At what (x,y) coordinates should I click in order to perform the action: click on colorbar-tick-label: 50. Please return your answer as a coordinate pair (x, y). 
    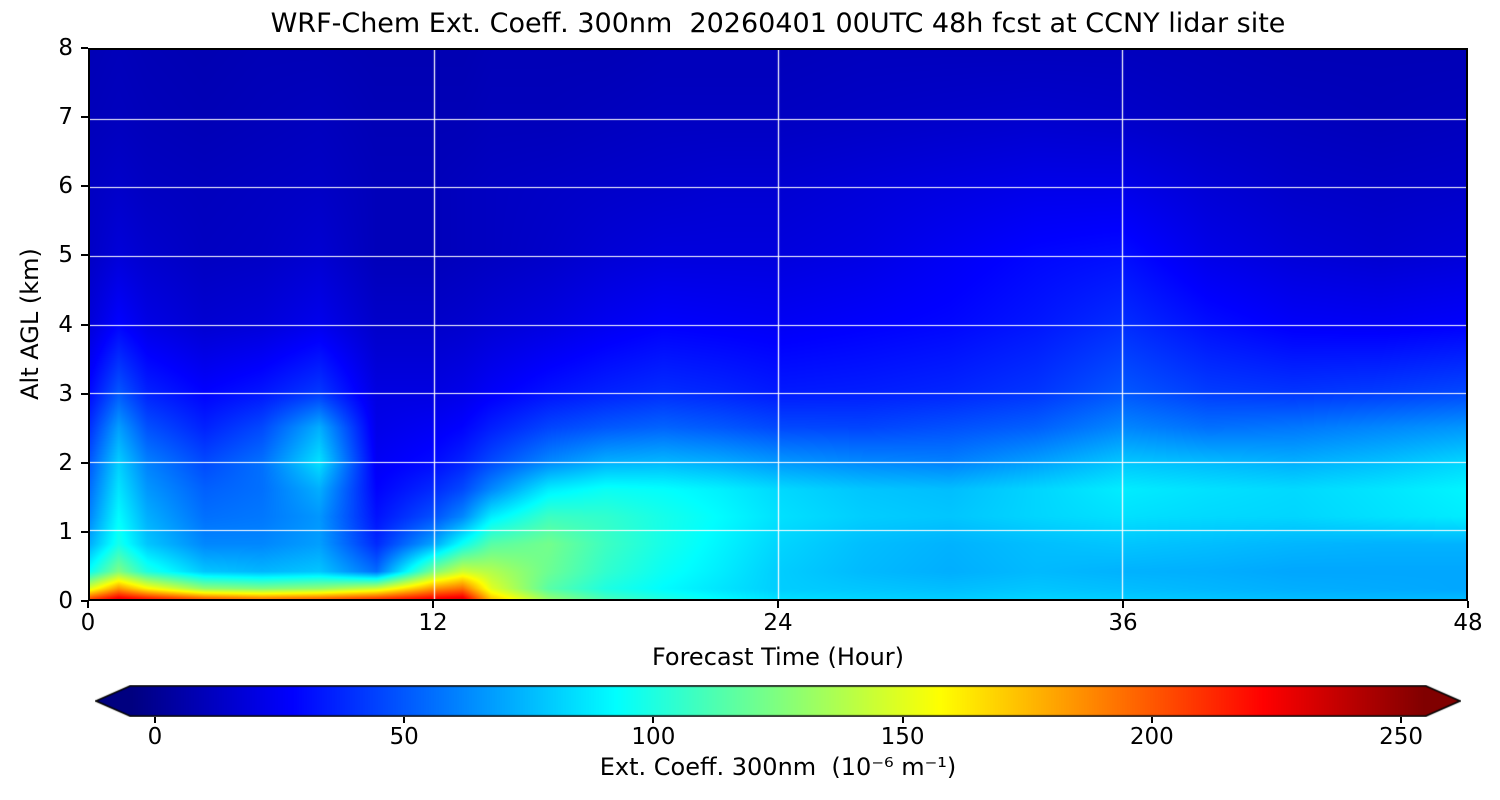
    Looking at the image, I should click on (404, 737).